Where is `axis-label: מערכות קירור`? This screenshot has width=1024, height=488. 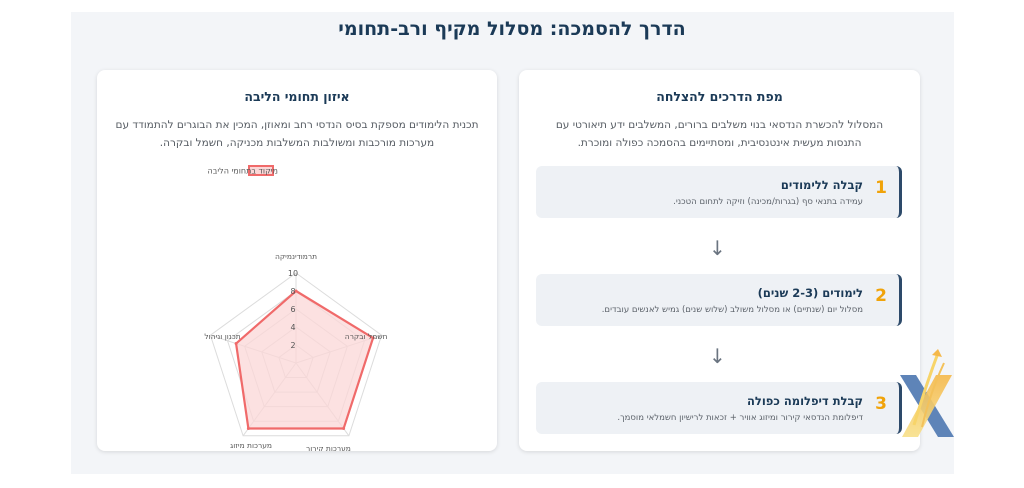
axis-label: מערכות קירור is located at coordinates (328, 447).